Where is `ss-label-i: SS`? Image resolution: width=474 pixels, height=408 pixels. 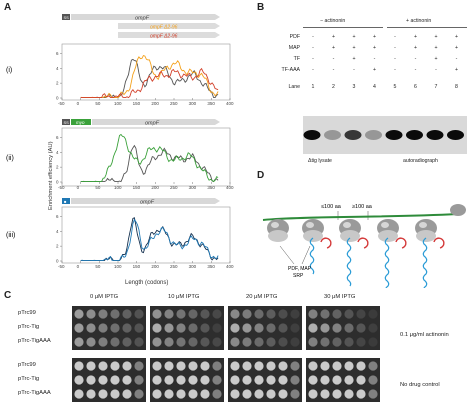
ss-label-i: SS is located at coordinates (67, 17).